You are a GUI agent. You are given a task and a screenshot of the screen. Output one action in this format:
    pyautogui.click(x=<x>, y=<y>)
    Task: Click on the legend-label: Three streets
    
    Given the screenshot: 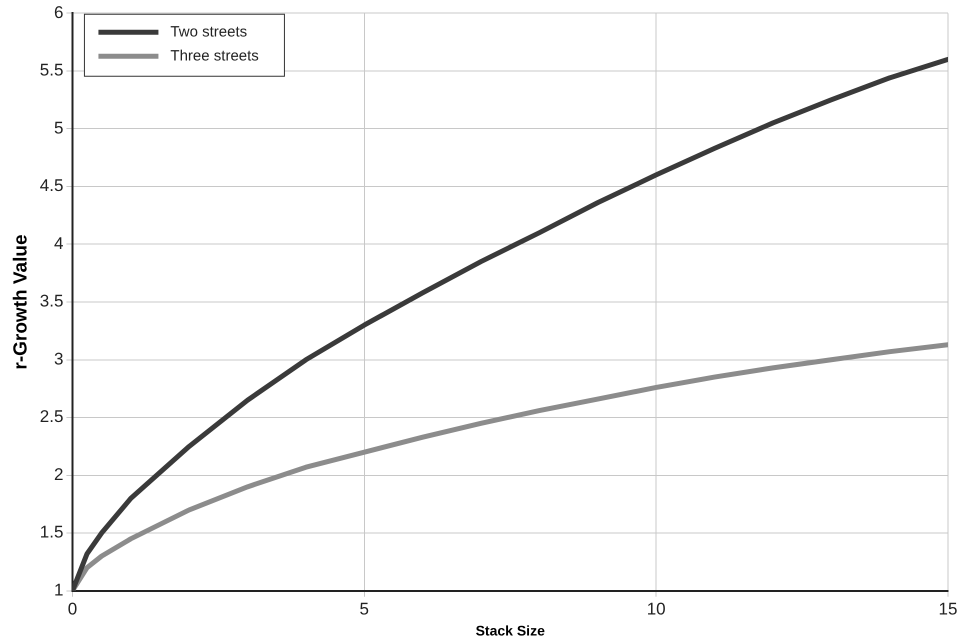 What is the action you would take?
    pyautogui.click(x=214, y=55)
    